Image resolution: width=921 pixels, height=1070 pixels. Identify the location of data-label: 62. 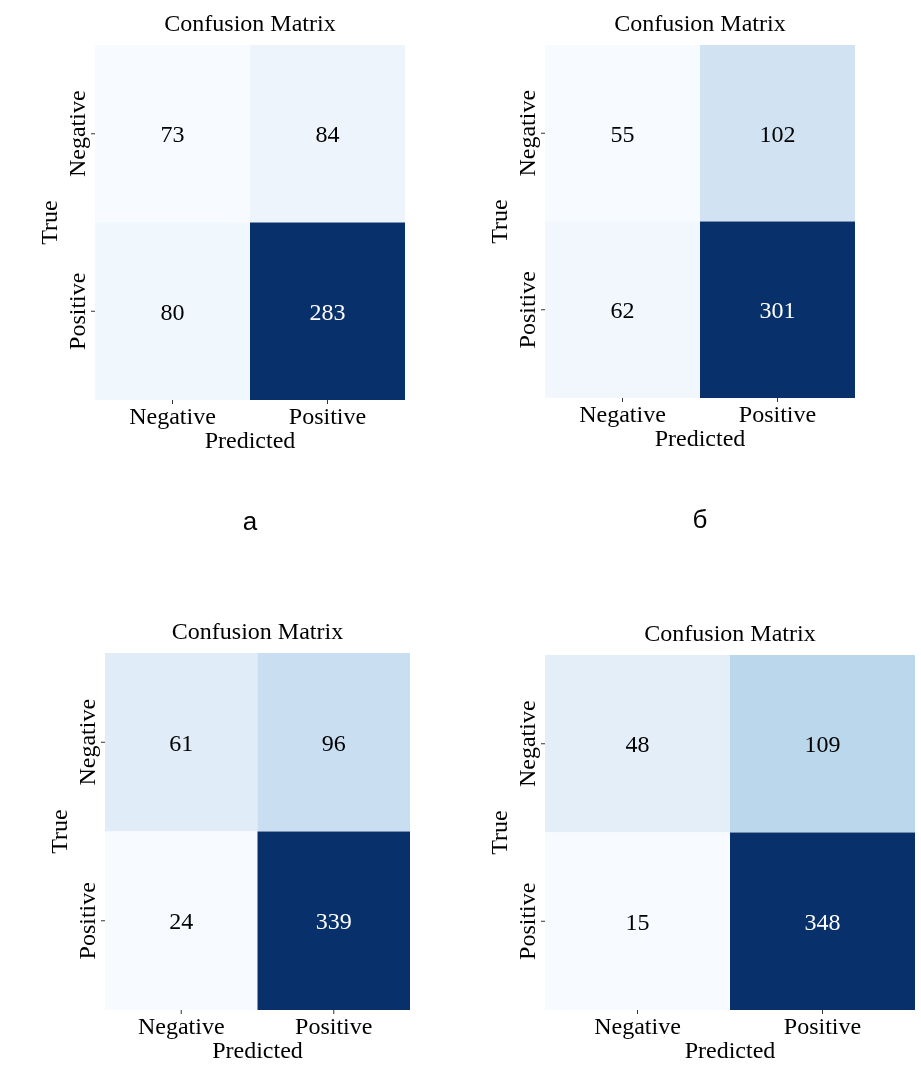
(622, 310).